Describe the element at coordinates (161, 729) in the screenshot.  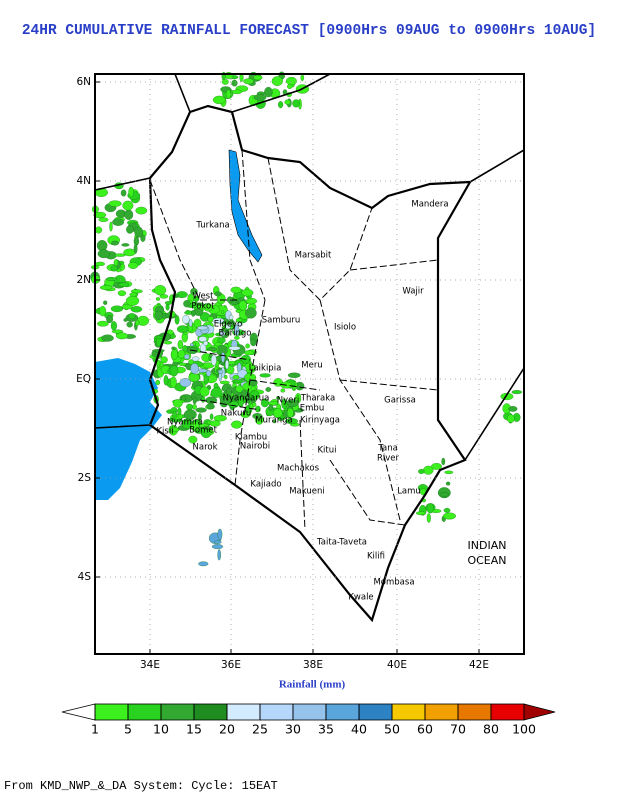
I see `colorbar-tick-label: 10` at that location.